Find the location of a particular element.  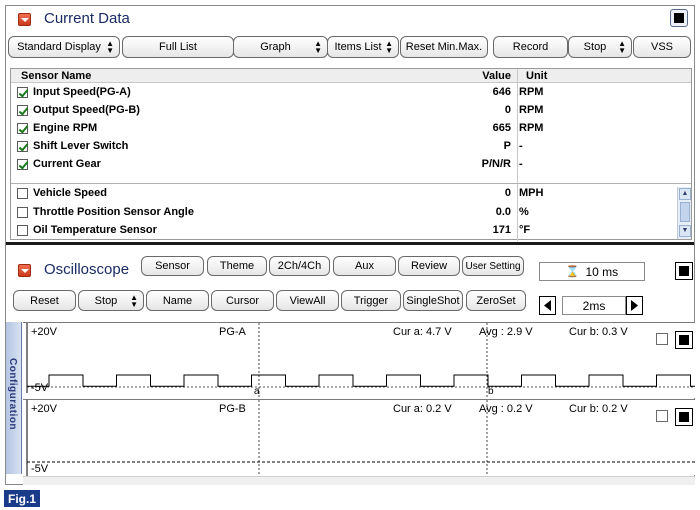

row-value: 0 is located at coordinates (507, 193).